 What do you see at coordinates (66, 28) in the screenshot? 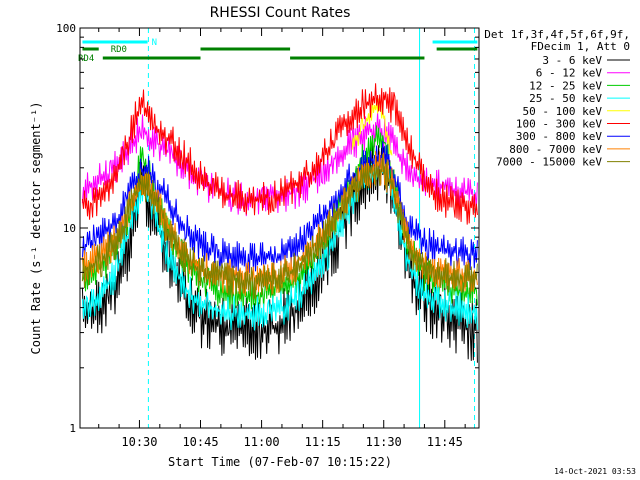
I see `y-tick-label-3: 100` at bounding box center [66, 28].